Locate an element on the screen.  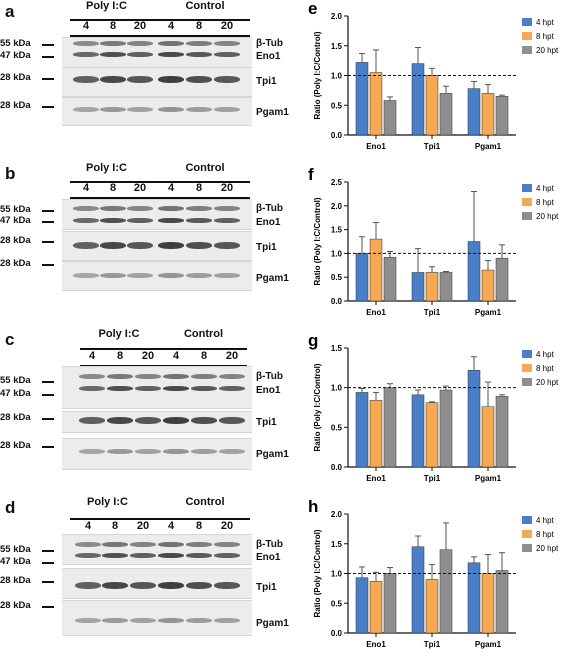
y-tick-label: 0.0 is located at coordinates (337, 467).